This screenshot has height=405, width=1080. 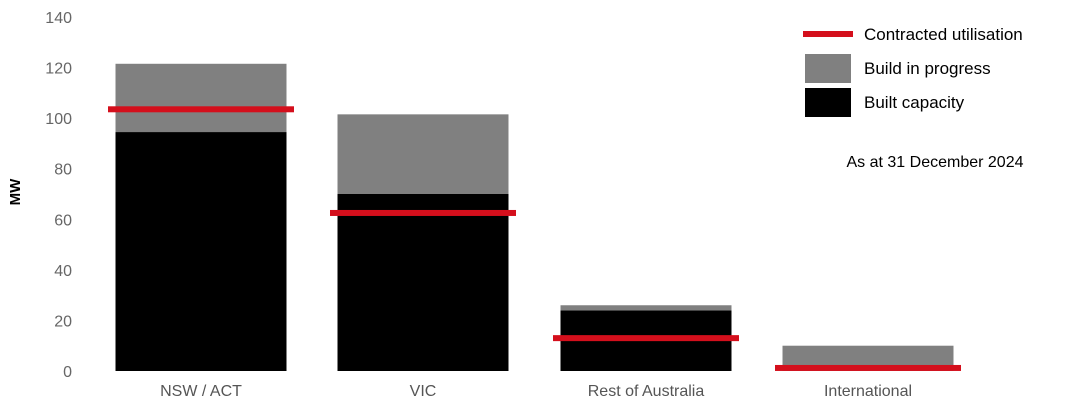 What do you see at coordinates (63, 170) in the screenshot?
I see `y-tick-label: 80` at bounding box center [63, 170].